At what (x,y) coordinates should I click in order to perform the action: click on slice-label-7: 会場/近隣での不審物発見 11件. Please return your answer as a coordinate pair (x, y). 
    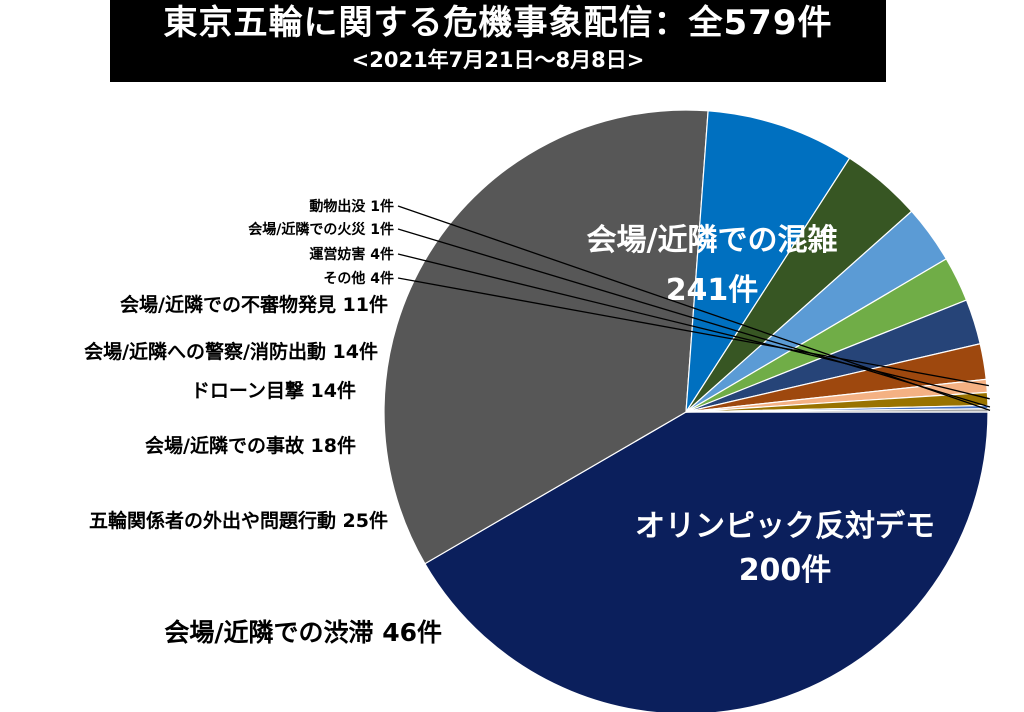
    Looking at the image, I should click on (254, 304).